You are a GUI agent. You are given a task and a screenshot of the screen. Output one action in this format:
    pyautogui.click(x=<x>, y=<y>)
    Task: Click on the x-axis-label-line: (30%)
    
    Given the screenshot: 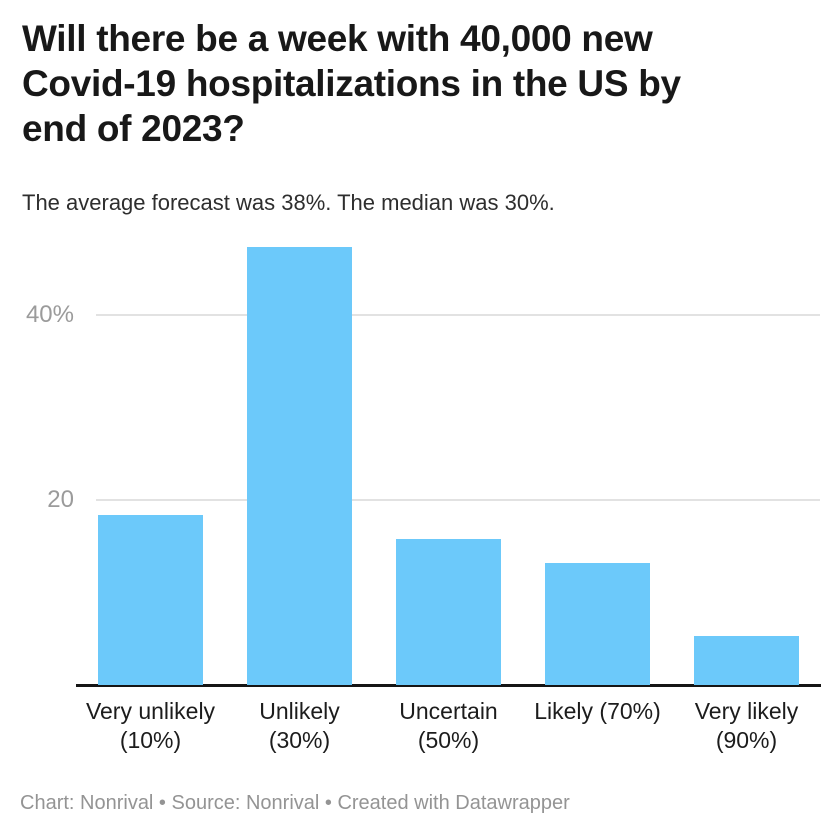 What is the action you would take?
    pyautogui.click(x=299, y=740)
    